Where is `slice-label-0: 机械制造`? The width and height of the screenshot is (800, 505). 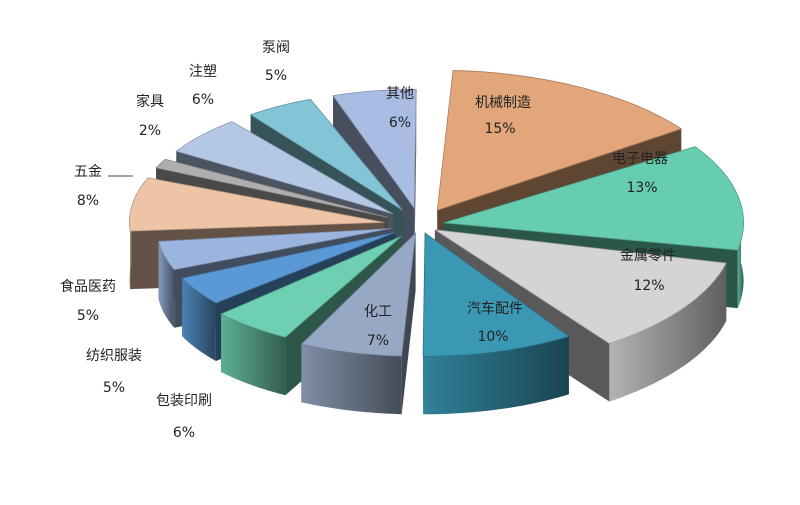
slice-label-0: 机械制造 is located at coordinates (503, 103).